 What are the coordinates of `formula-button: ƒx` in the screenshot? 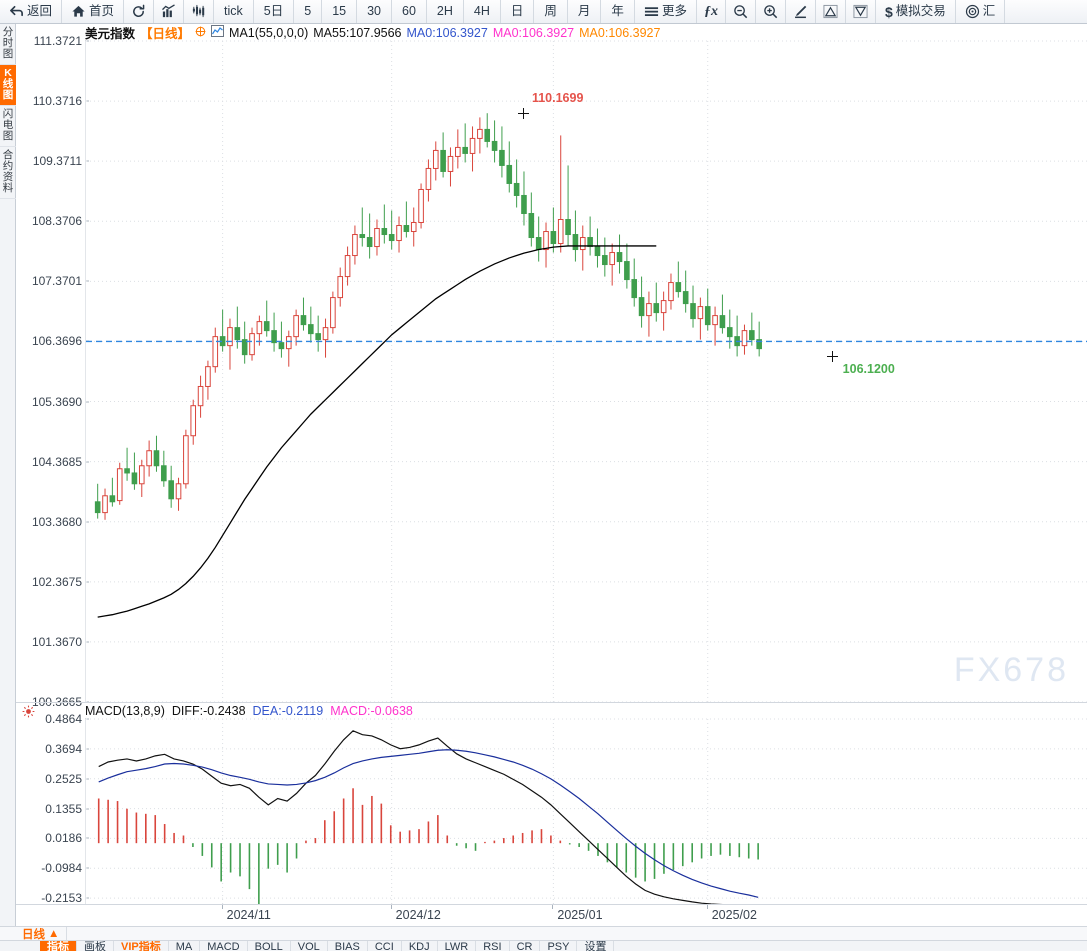 It's located at (711, 11).